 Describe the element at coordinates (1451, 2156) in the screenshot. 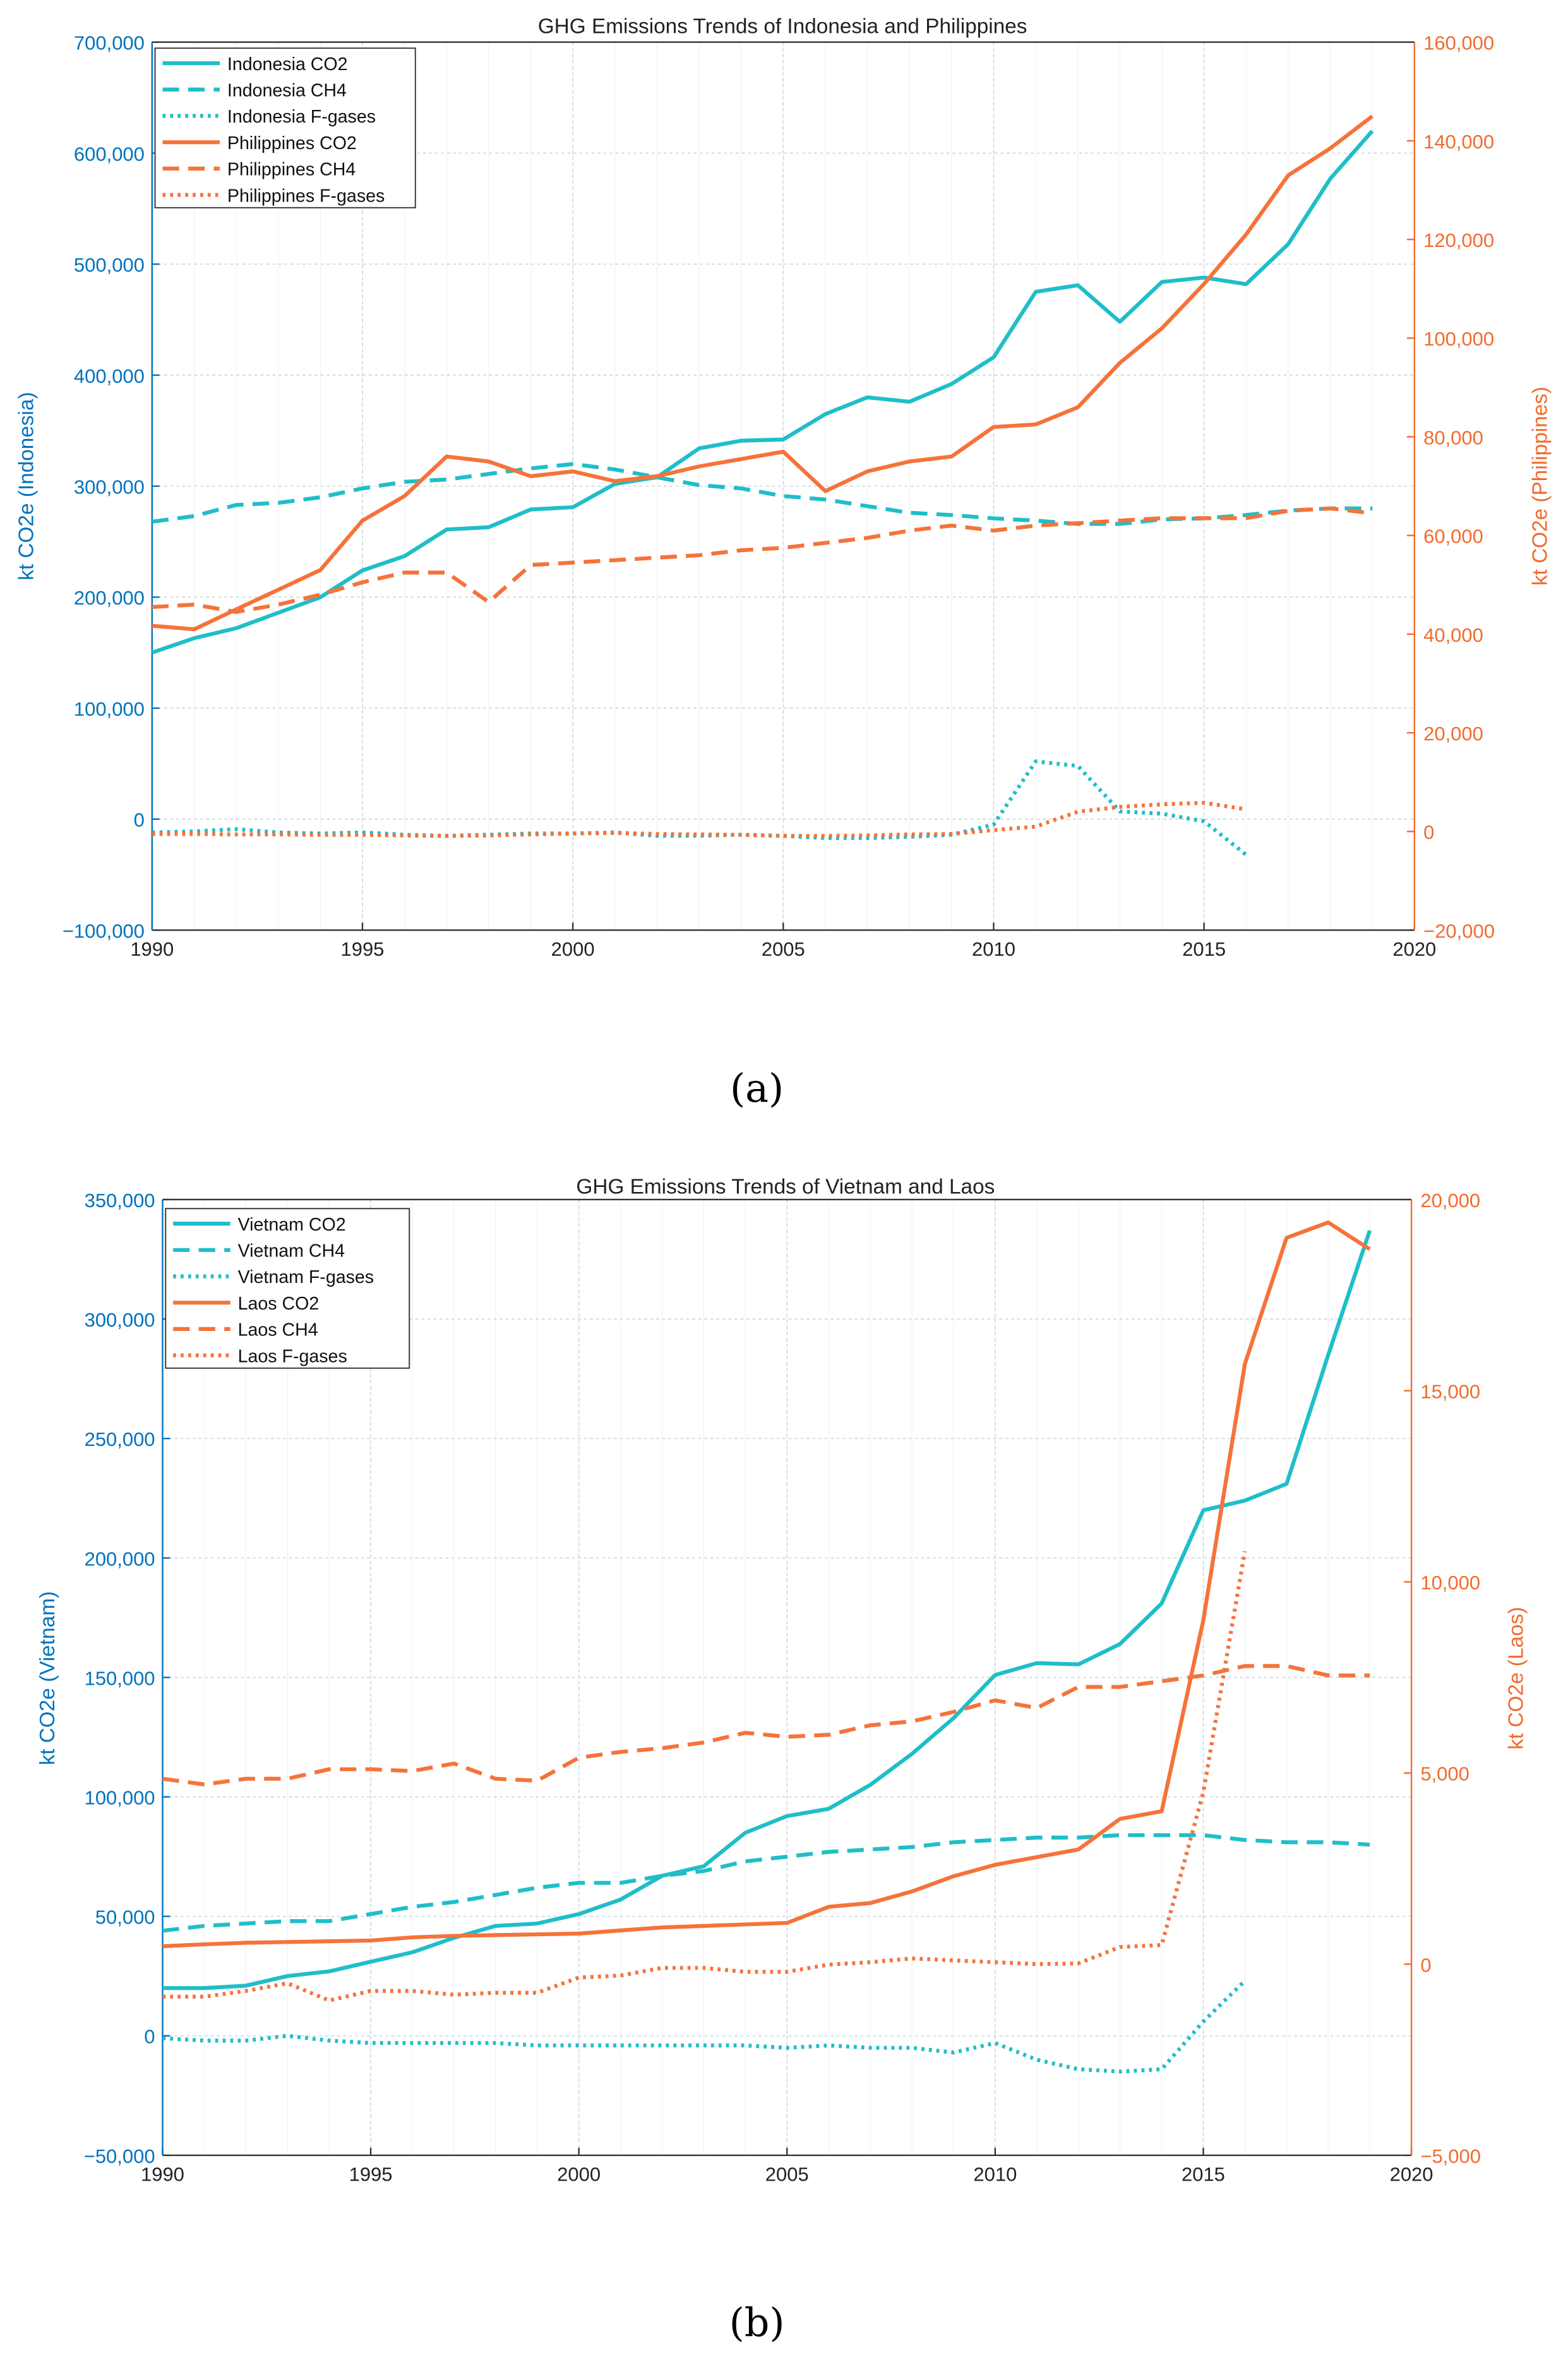

I see `right-tick-label: −5,000` at that location.